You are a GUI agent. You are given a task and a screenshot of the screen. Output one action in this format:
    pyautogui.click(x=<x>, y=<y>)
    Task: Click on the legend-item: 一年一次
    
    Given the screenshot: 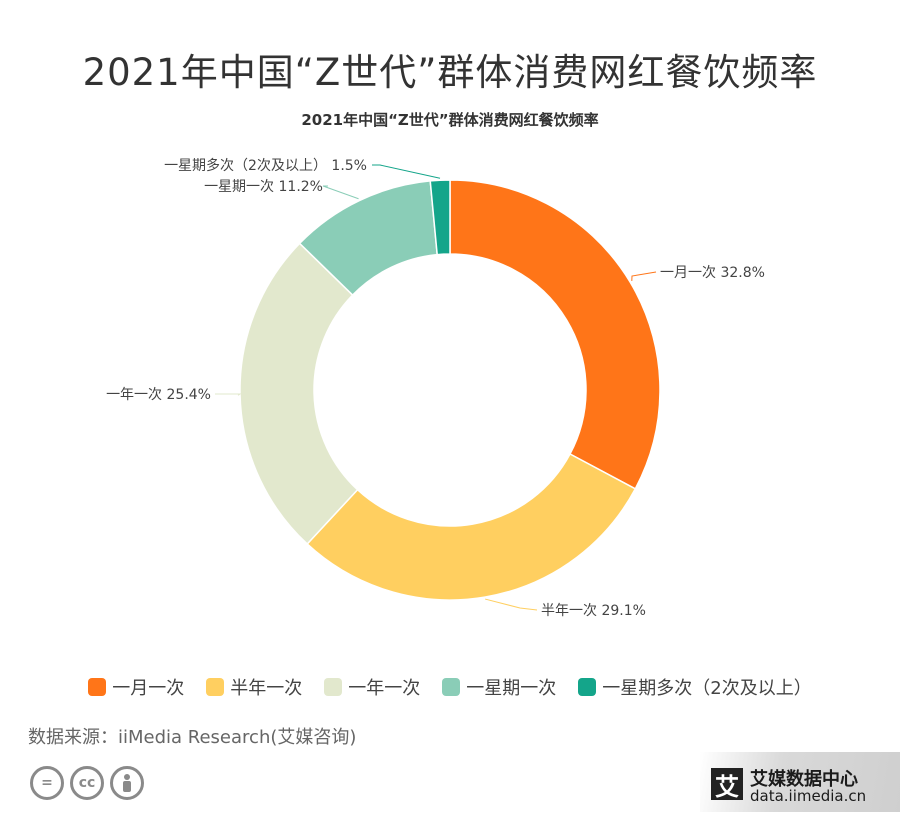 What is the action you would take?
    pyautogui.click(x=372, y=687)
    